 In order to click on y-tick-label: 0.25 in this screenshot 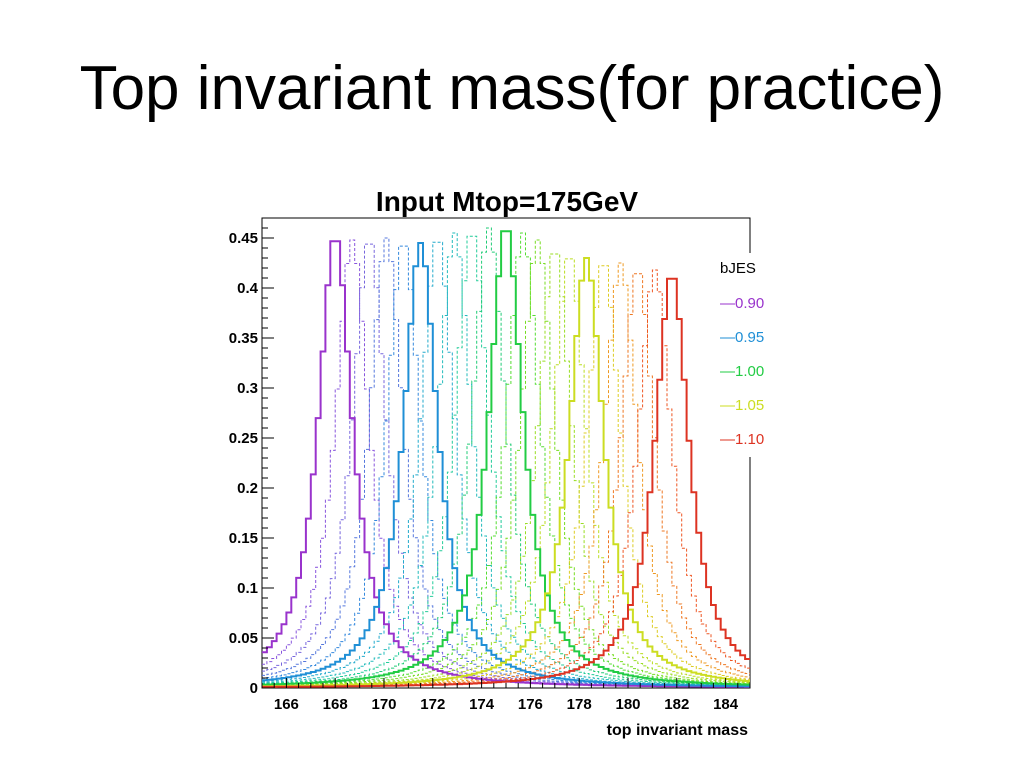, I will do `click(243, 438)`.